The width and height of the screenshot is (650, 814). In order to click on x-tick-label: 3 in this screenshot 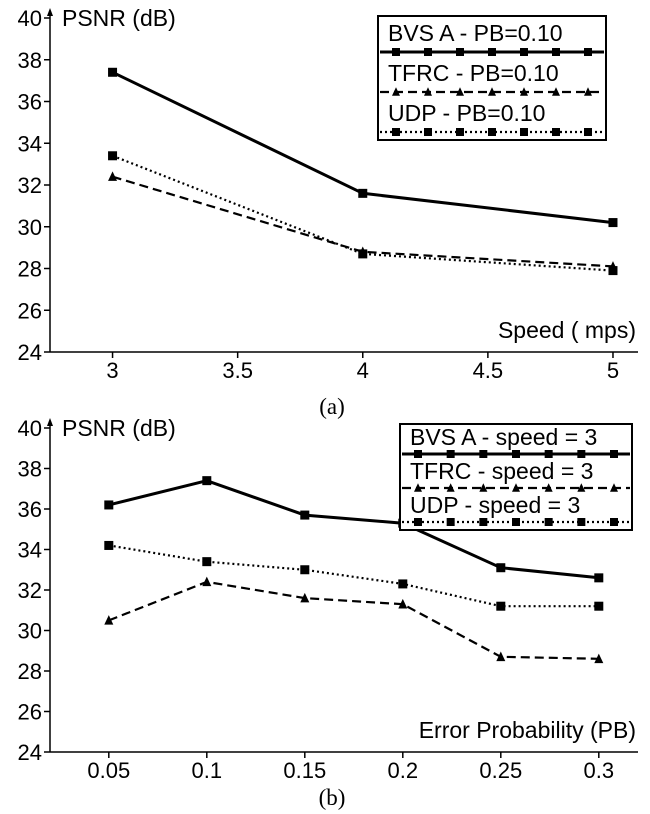, I will do `click(112, 370)`.